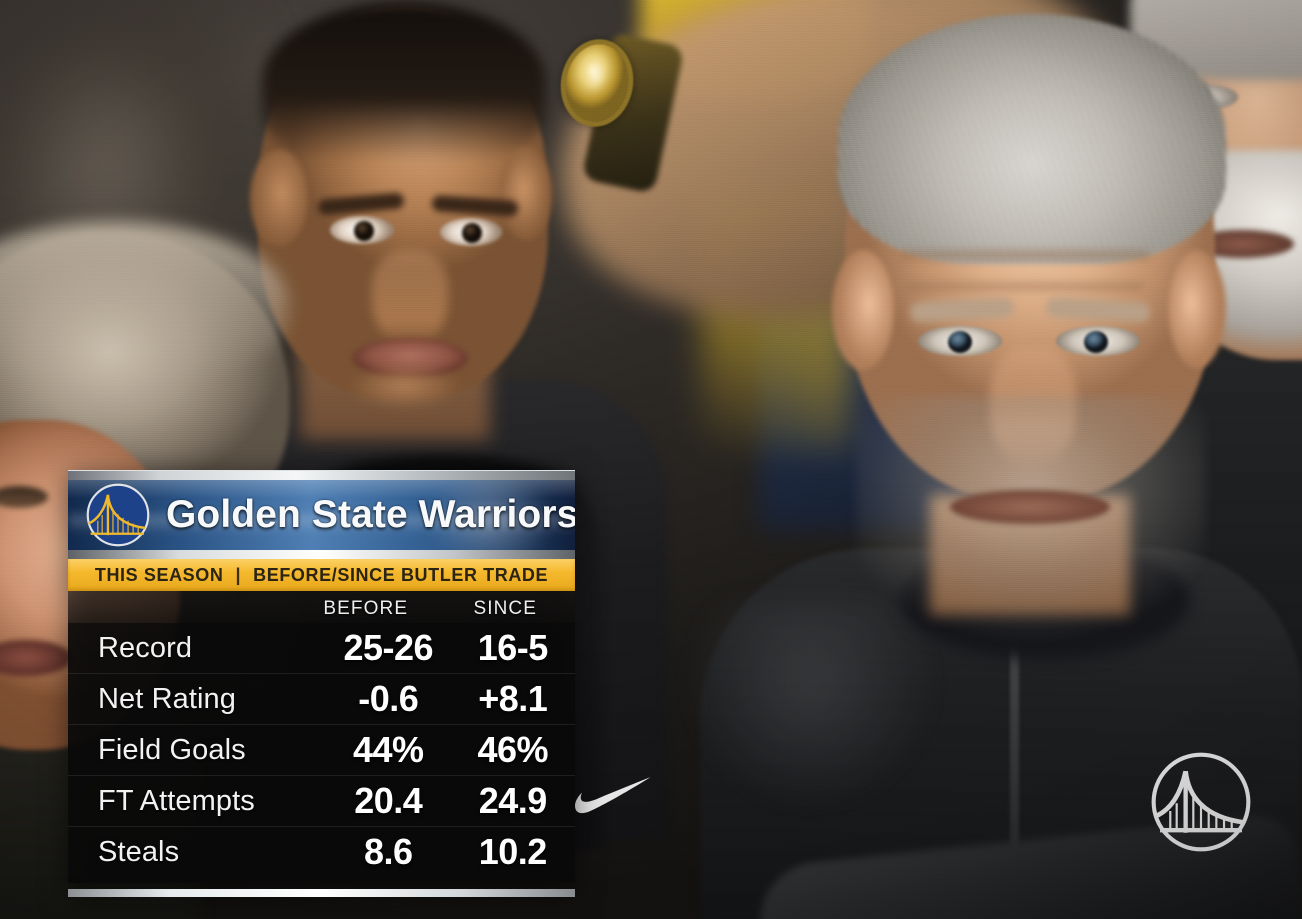 The height and width of the screenshot is (919, 1302). What do you see at coordinates (1025, 255) in the screenshot?
I see `head-coach-forehead-crease` at bounding box center [1025, 255].